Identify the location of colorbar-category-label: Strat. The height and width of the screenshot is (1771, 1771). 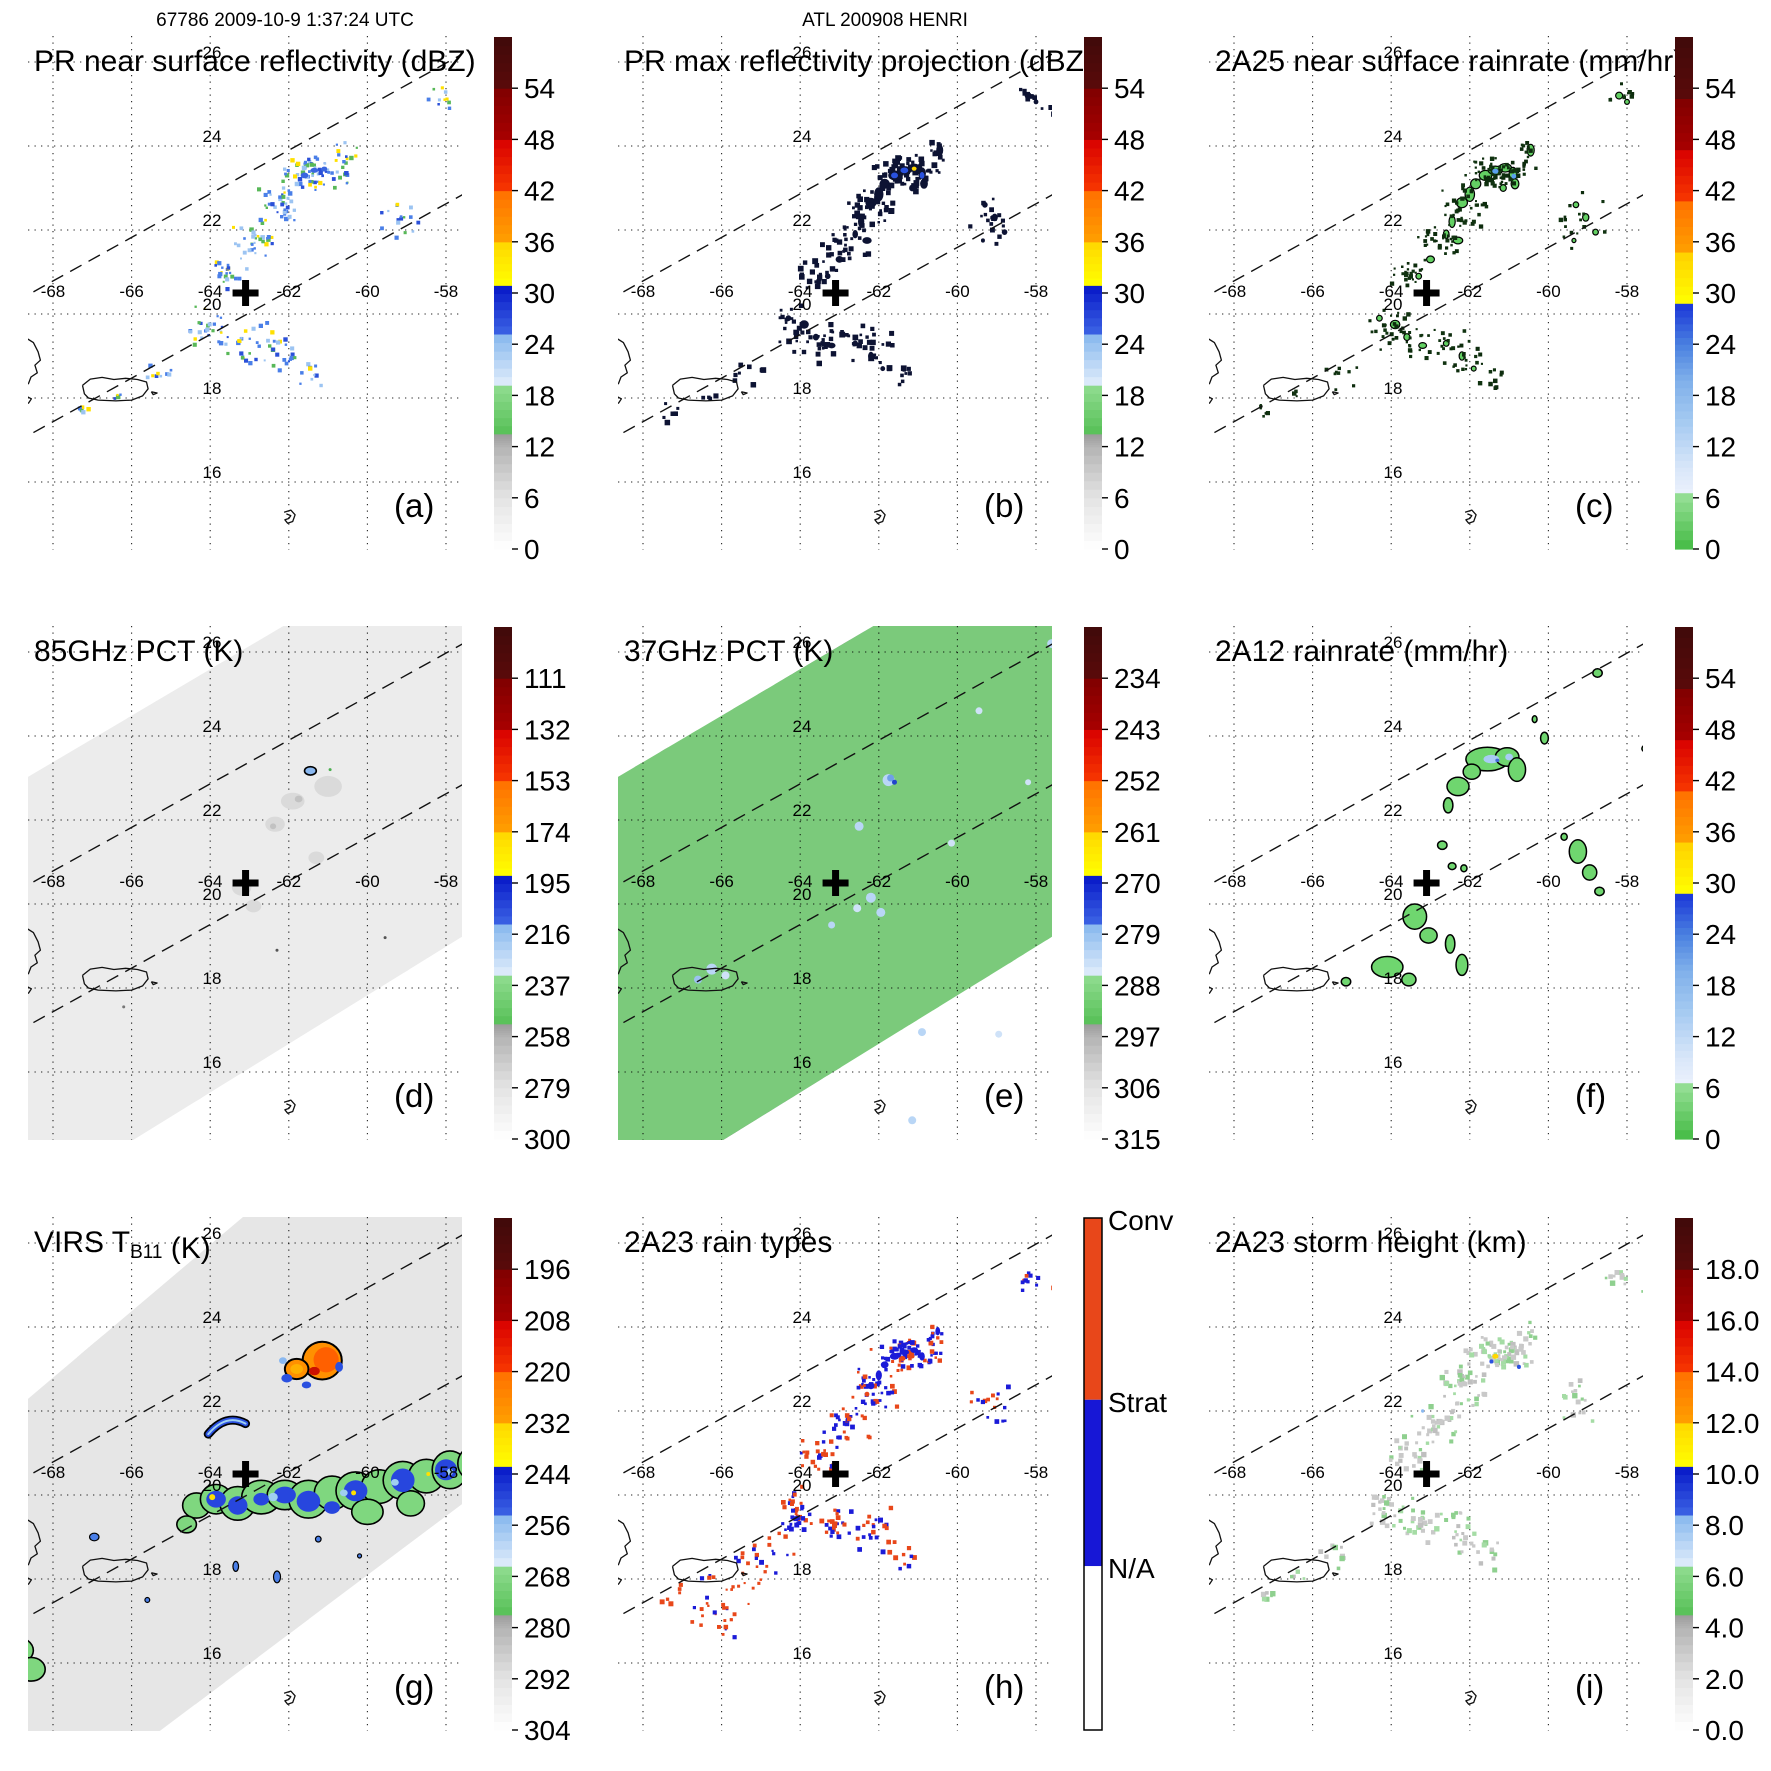
(1137, 1401).